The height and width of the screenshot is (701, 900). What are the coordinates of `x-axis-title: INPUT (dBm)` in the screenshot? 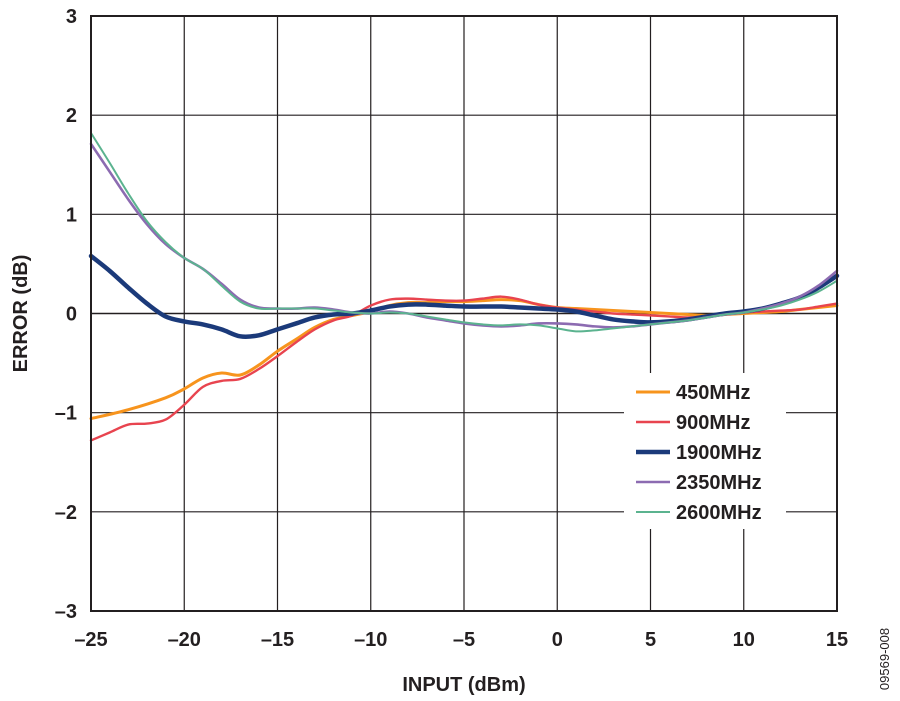 It's located at (463, 685).